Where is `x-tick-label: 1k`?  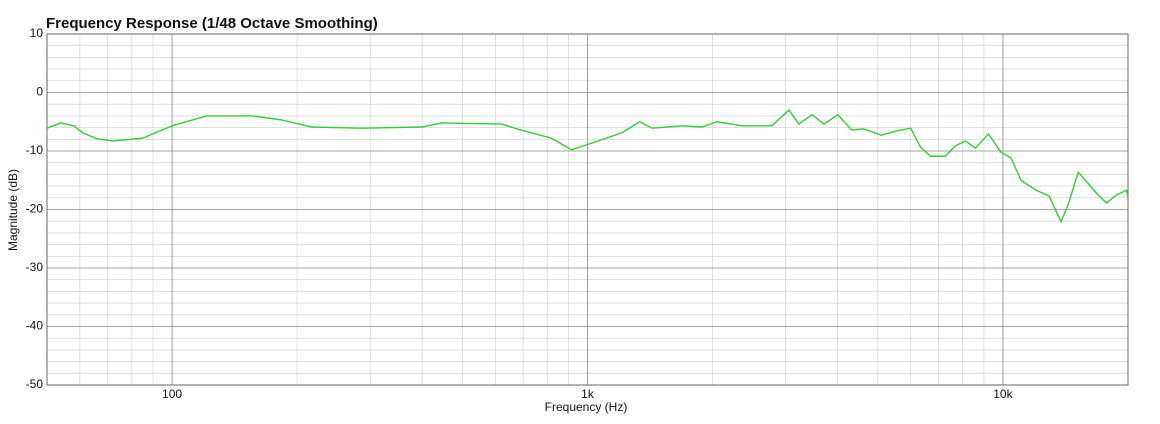
x-tick-label: 1k is located at coordinates (588, 394).